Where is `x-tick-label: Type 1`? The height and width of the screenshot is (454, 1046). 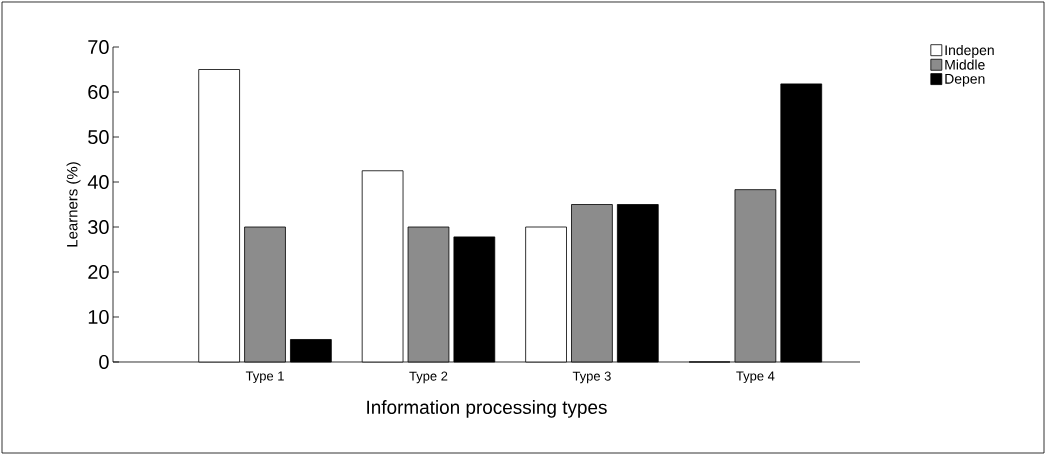 x-tick-label: Type 1 is located at coordinates (264, 377).